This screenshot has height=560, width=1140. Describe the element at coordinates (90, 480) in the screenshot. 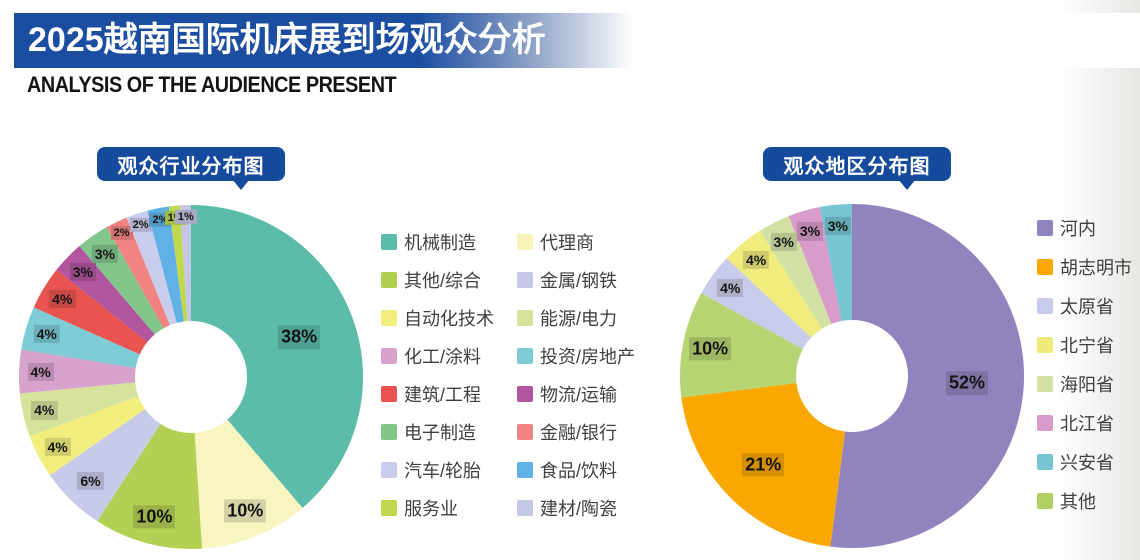

I see `slice-value-label-金属/钢铁: 6%` at that location.